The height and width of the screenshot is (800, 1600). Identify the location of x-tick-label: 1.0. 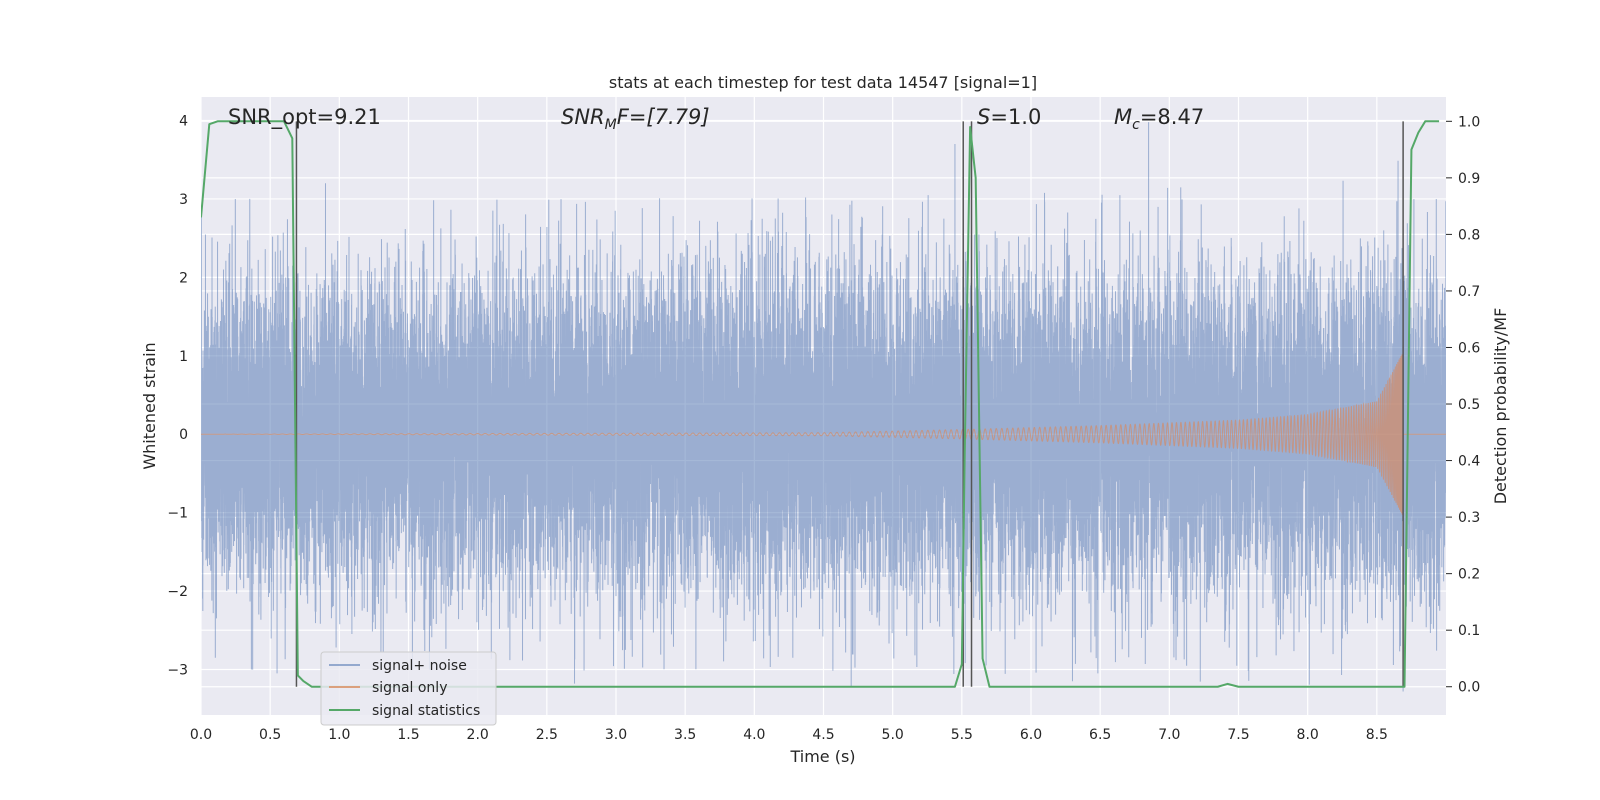
(339, 735).